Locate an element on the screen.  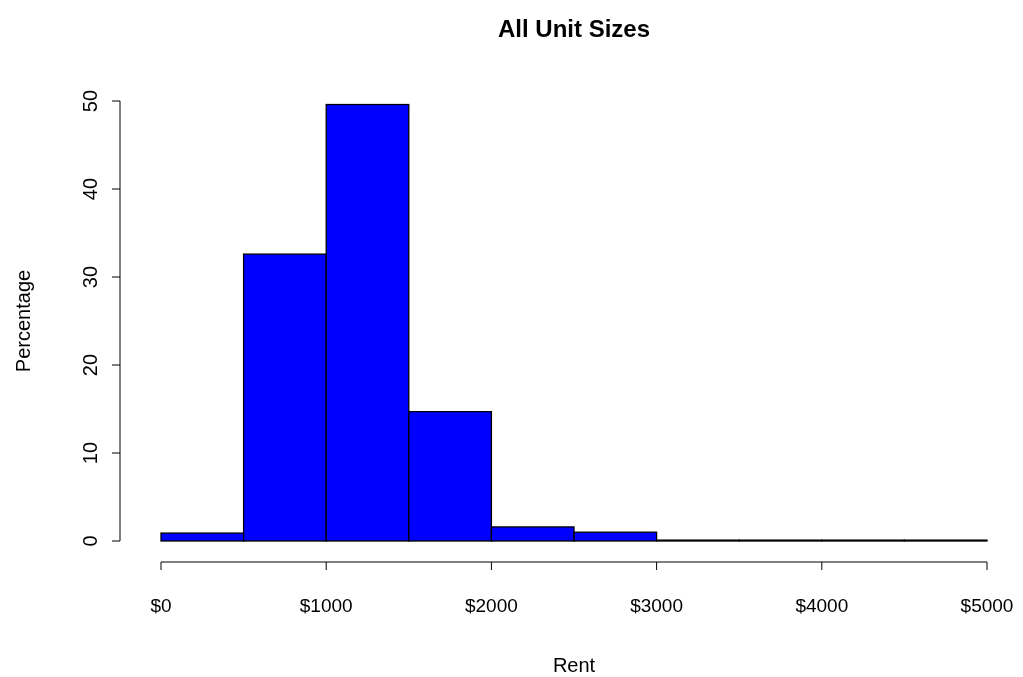
x-axis-title: Rent is located at coordinates (574, 665).